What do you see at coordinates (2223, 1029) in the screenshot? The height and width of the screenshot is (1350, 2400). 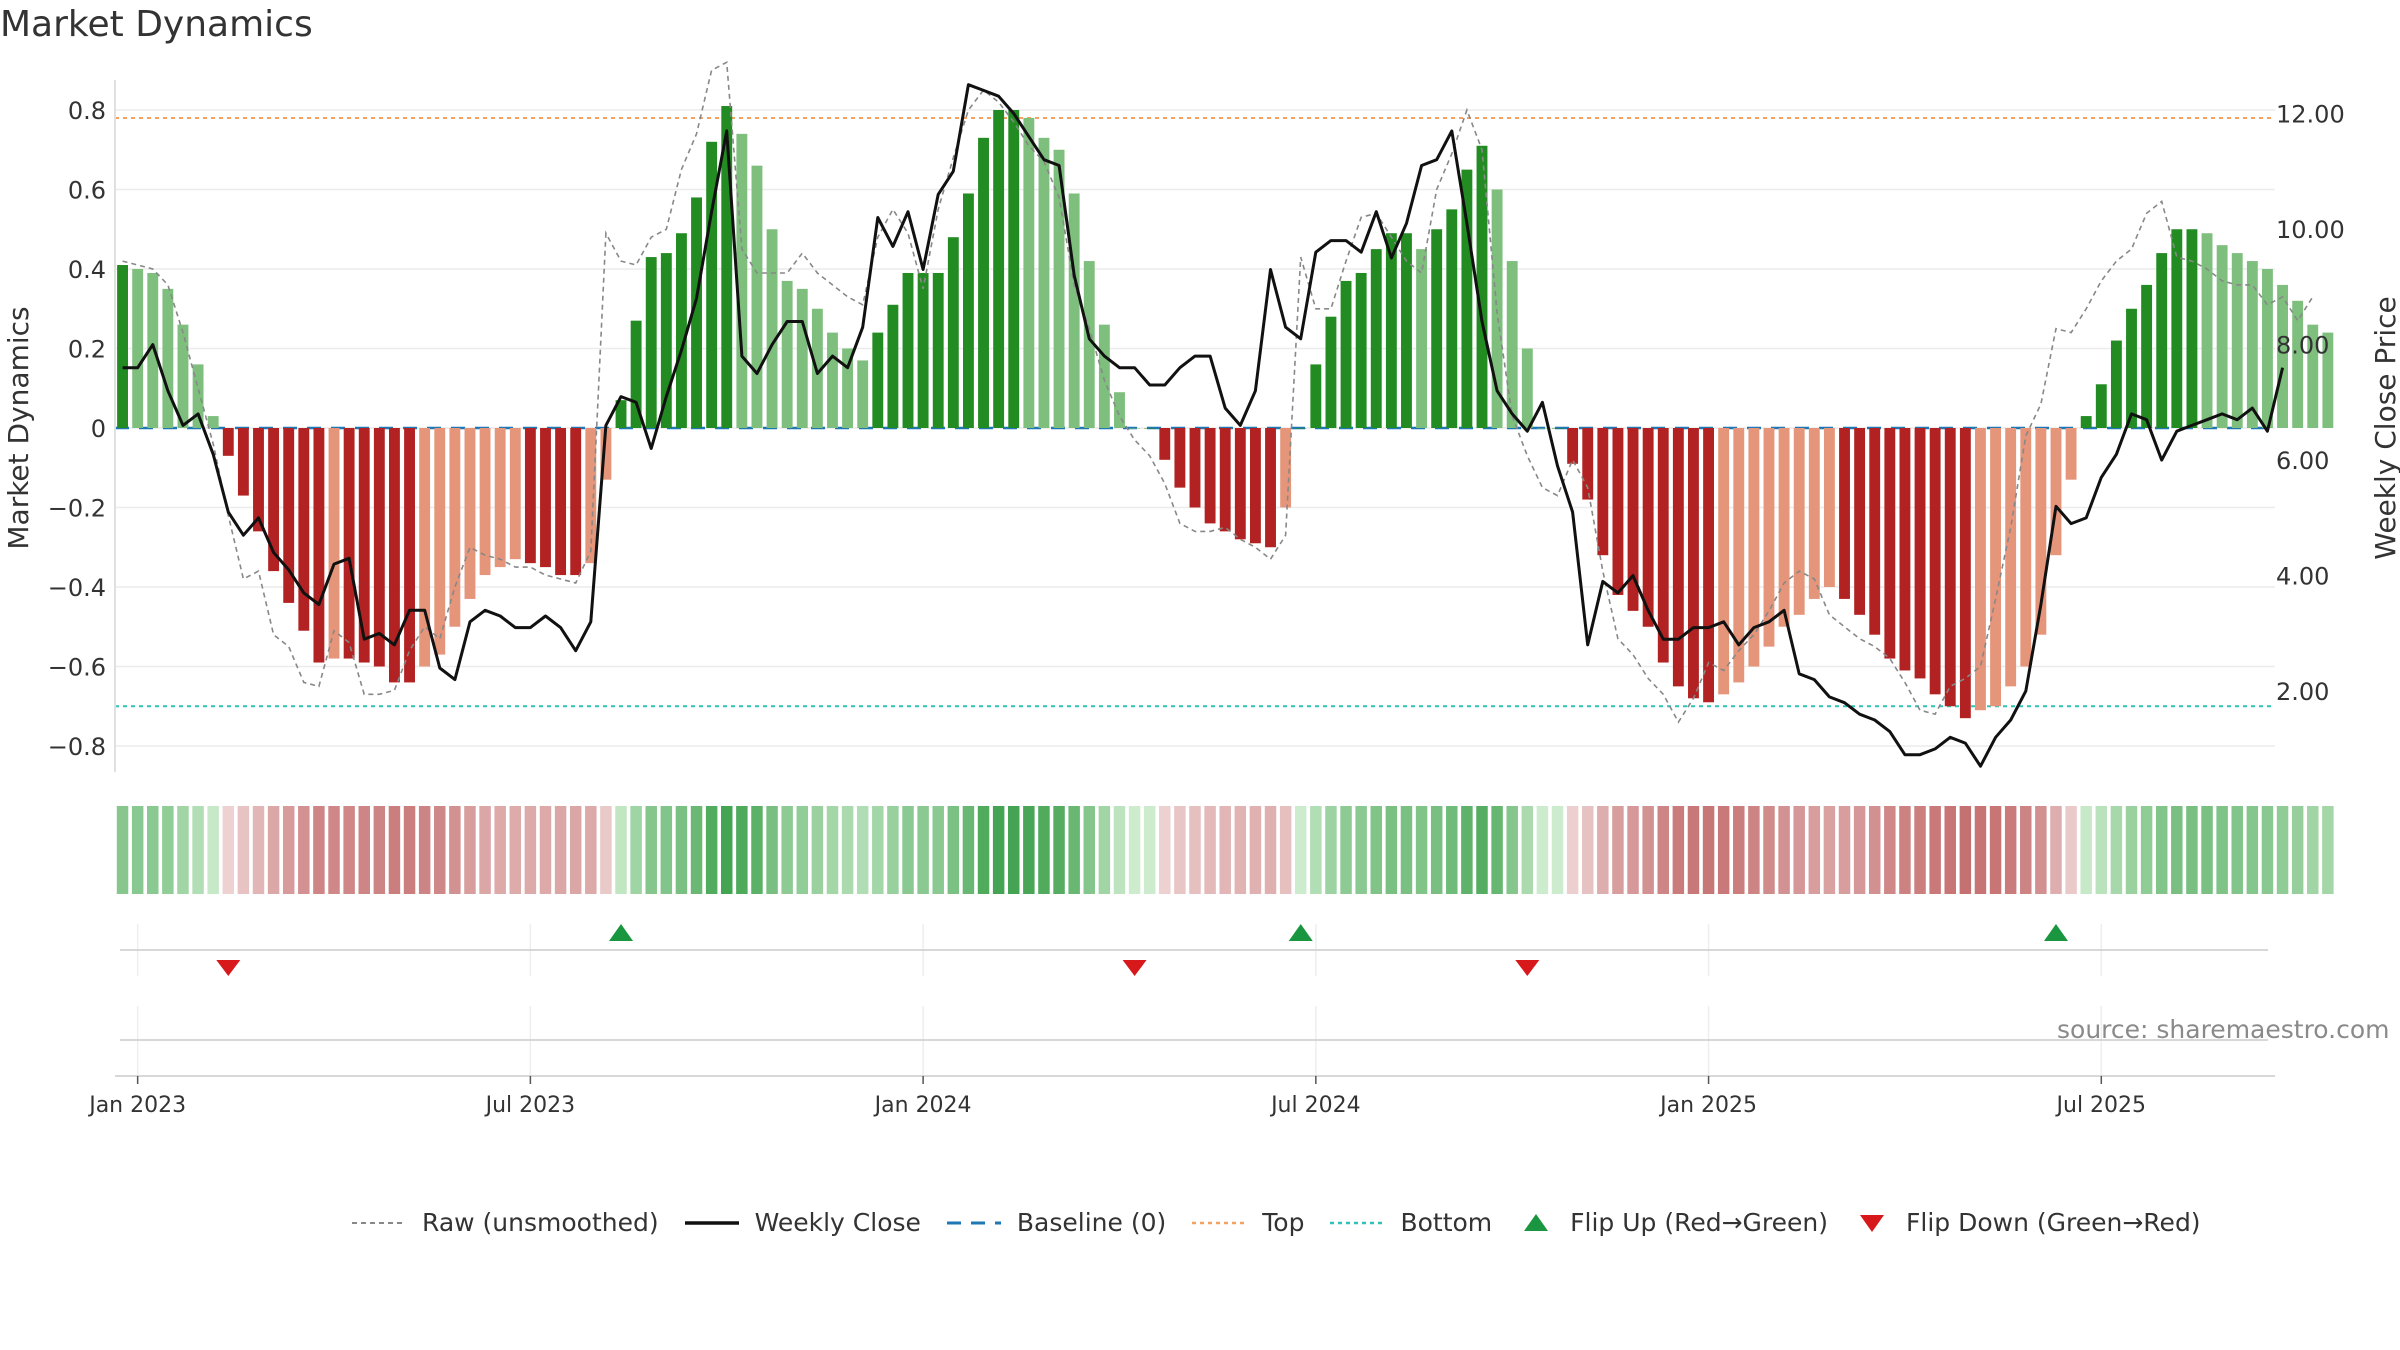 I see `source-label: source: sharemaestro.com` at bounding box center [2223, 1029].